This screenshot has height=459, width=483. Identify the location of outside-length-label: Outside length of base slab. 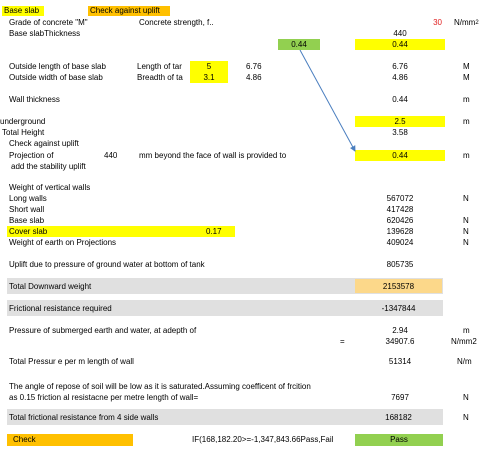
(57, 66).